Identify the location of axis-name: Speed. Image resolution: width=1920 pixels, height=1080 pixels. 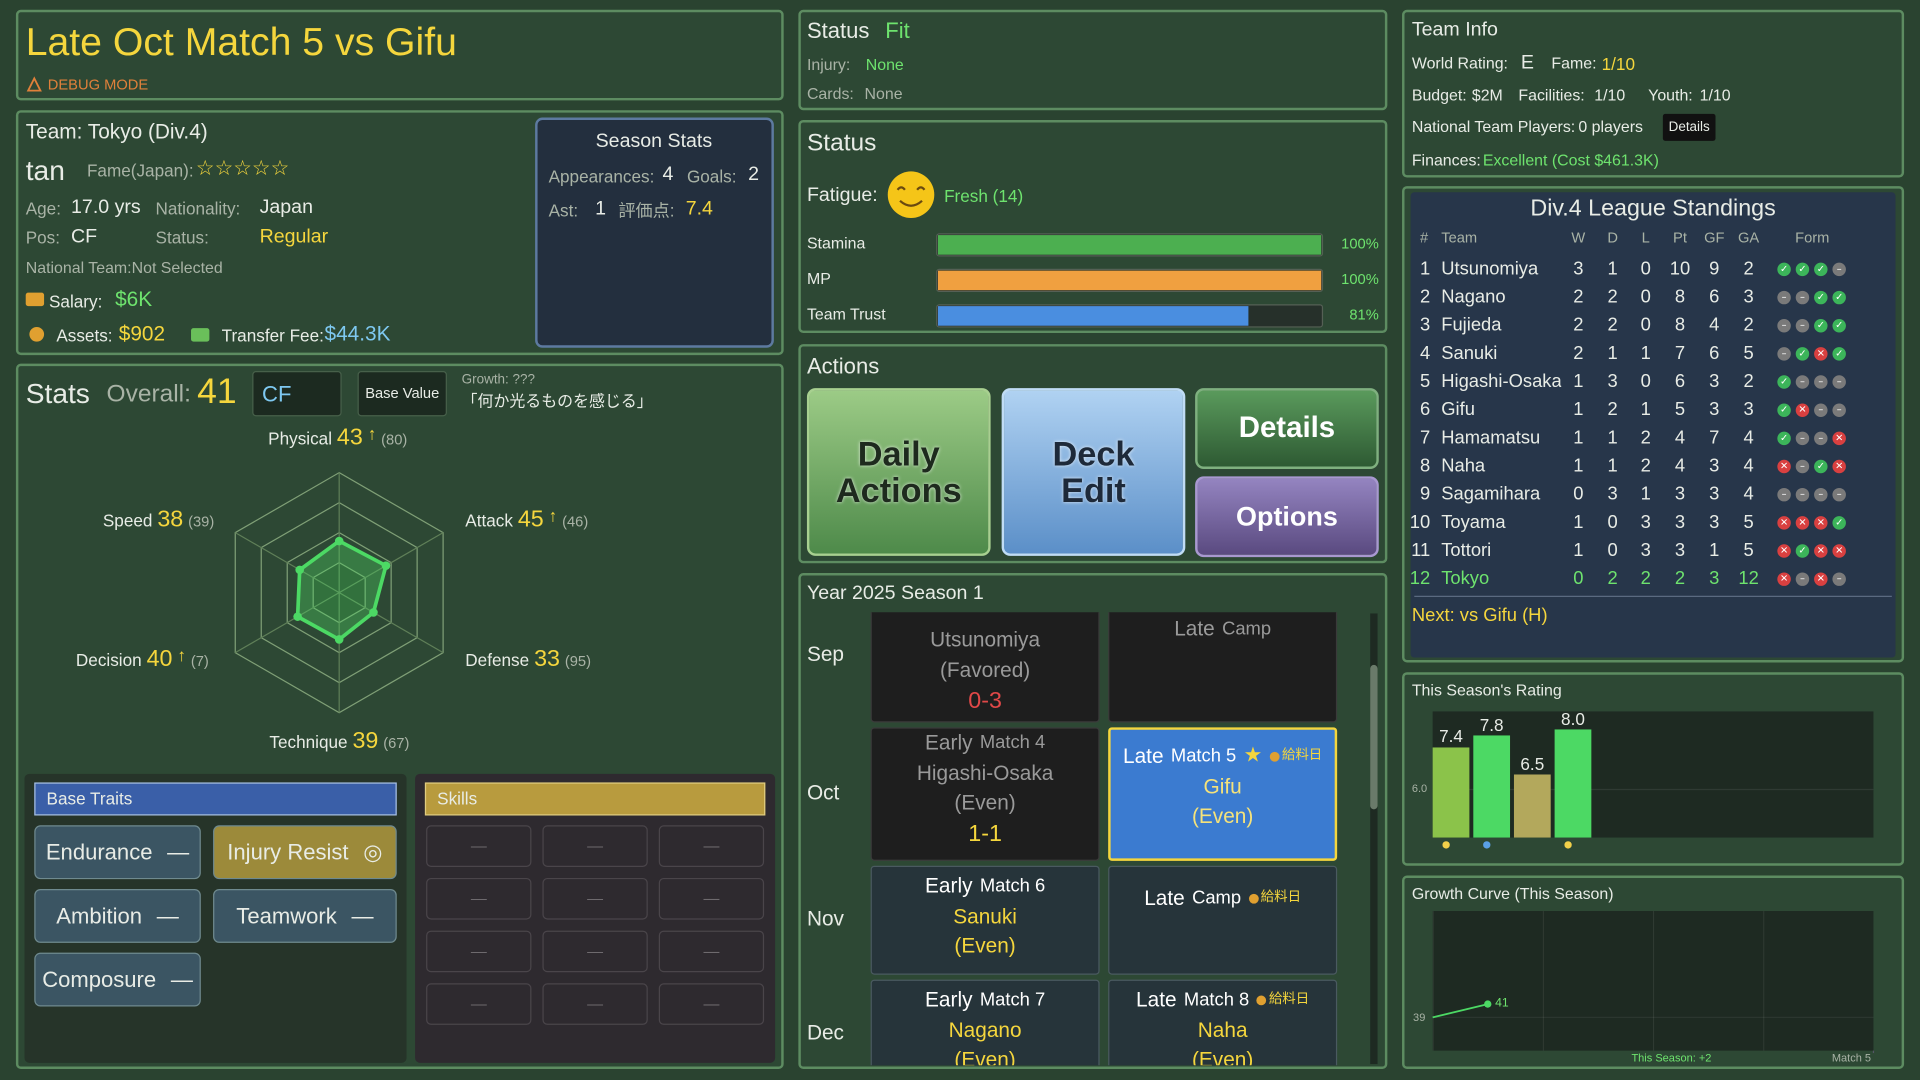
(127, 520).